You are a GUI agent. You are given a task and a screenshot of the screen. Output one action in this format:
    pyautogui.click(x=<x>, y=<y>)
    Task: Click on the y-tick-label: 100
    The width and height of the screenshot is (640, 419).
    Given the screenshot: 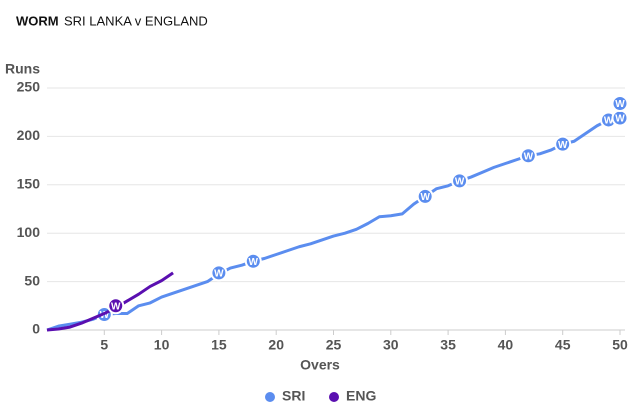 What is the action you would take?
    pyautogui.click(x=29, y=232)
    